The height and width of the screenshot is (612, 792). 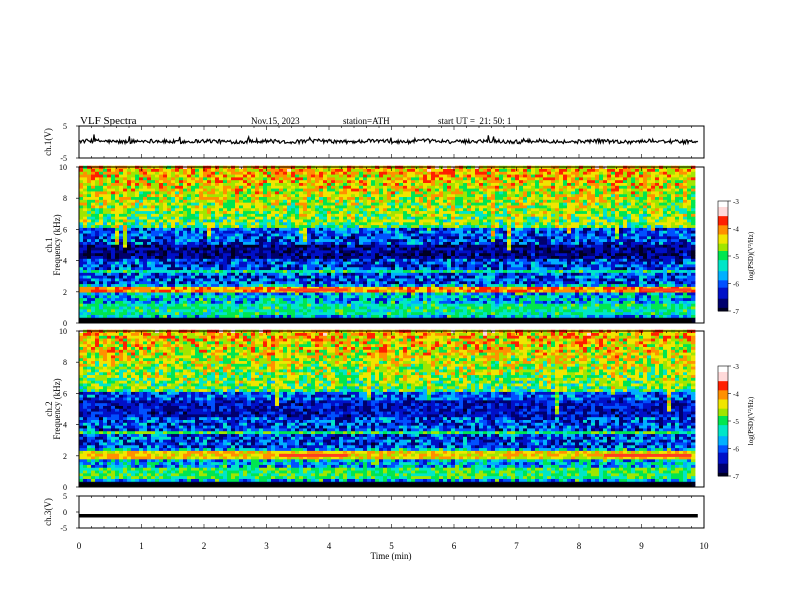 What do you see at coordinates (391, 512) in the screenshot?
I see `plot-frame` at bounding box center [391, 512].